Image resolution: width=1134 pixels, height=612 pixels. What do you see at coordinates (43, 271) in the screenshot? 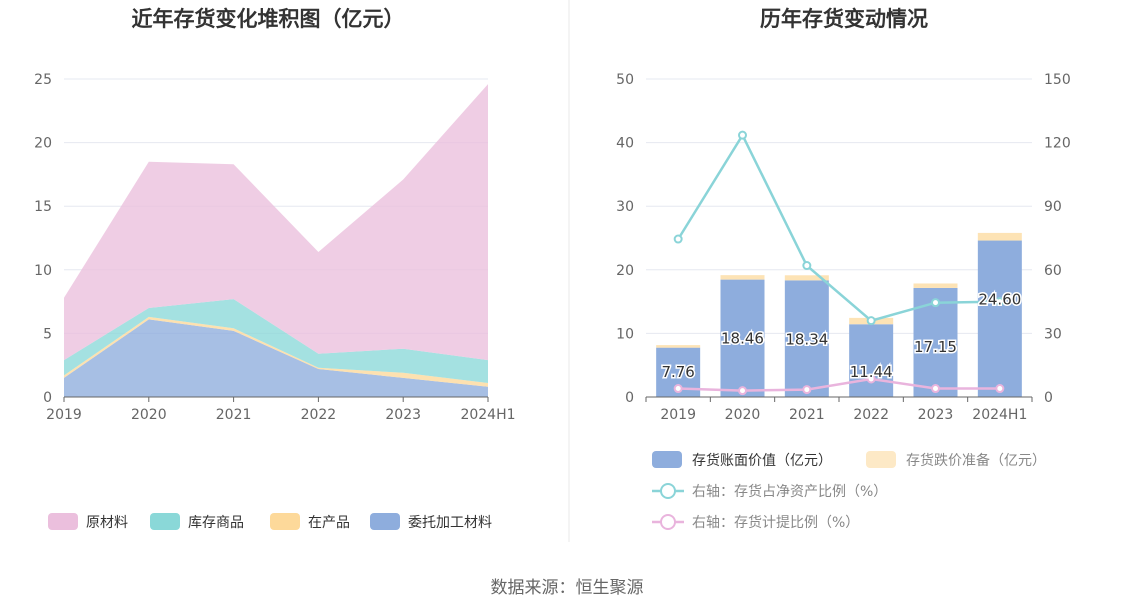
I see `left-y-tick-label: 10` at bounding box center [43, 271].